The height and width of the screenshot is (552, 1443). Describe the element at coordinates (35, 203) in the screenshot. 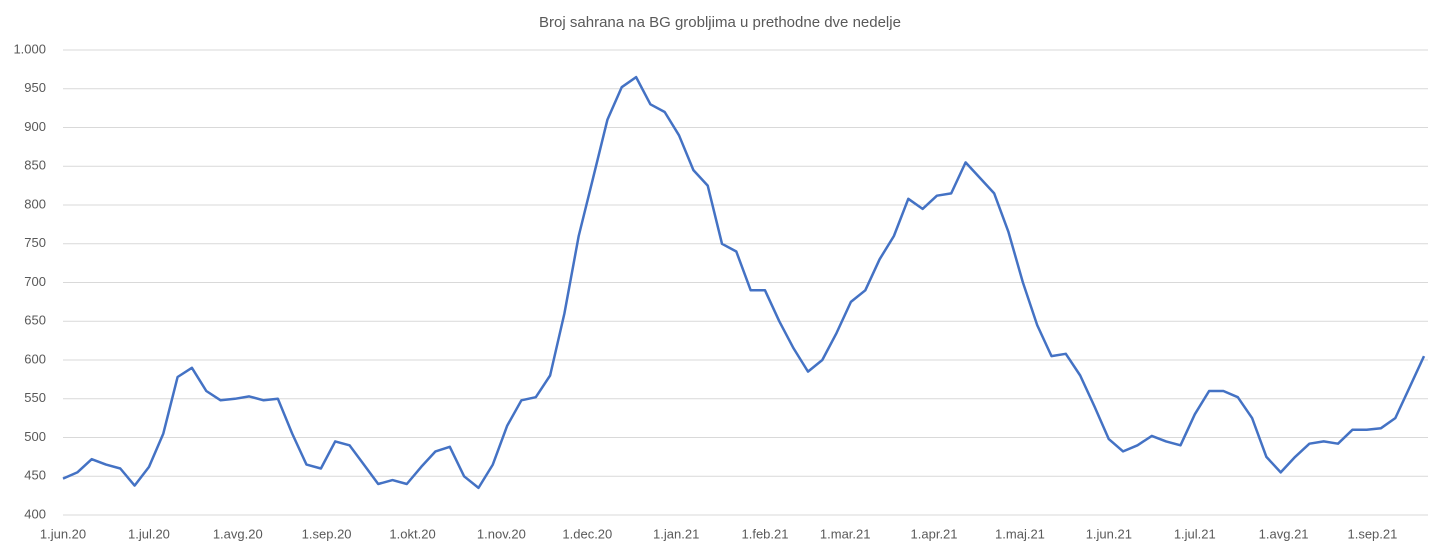

I see `y-tick-label: 800` at that location.